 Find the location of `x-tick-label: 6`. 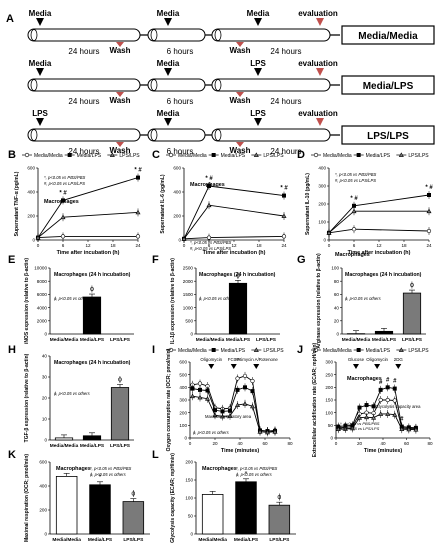

x-tick-label: 6 is located at coordinates (63, 245).